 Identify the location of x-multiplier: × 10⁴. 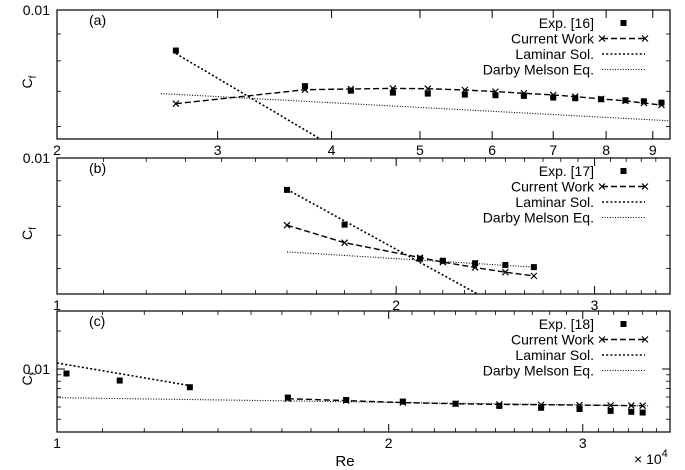
(651, 457).